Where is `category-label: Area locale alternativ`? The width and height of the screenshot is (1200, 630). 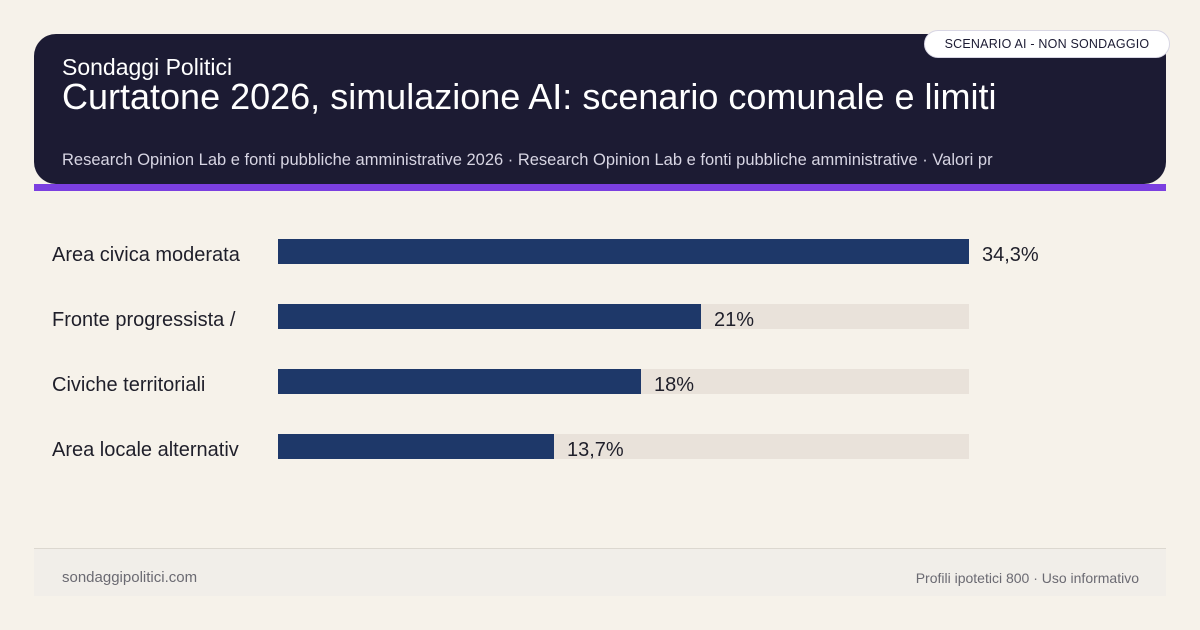 category-label: Area locale alternativ is located at coordinates (145, 450).